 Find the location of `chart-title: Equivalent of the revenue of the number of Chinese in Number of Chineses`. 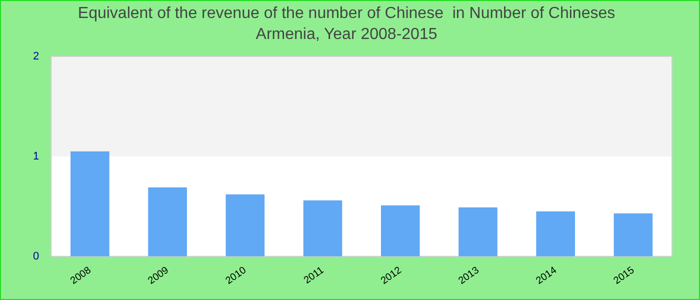

chart-title: Equivalent of the revenue of the number of Chinese in Number of Chineses is located at coordinates (347, 13).